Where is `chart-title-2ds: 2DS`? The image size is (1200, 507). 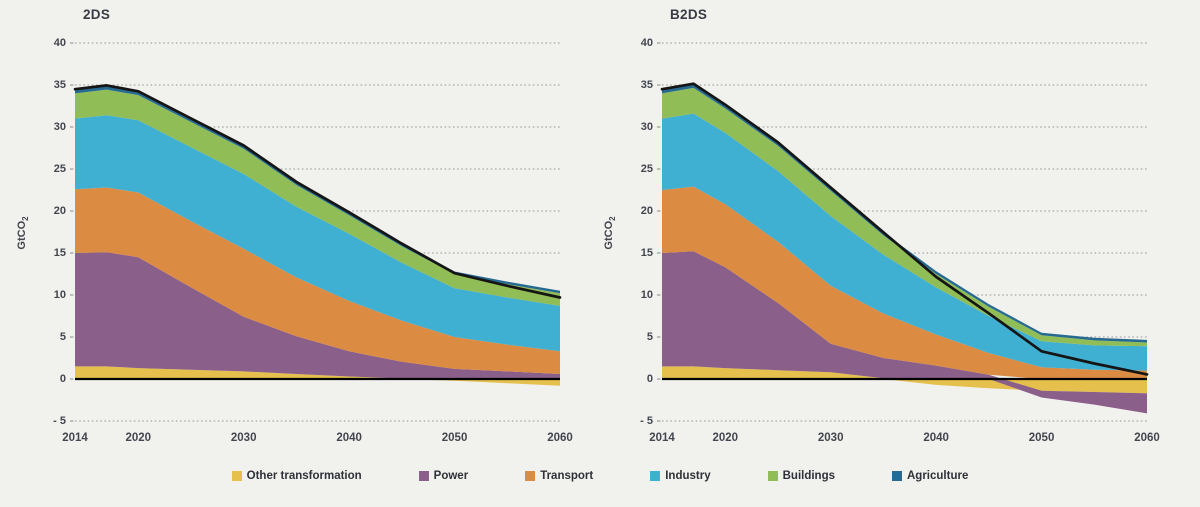 chart-title-2ds: 2DS is located at coordinates (97, 14).